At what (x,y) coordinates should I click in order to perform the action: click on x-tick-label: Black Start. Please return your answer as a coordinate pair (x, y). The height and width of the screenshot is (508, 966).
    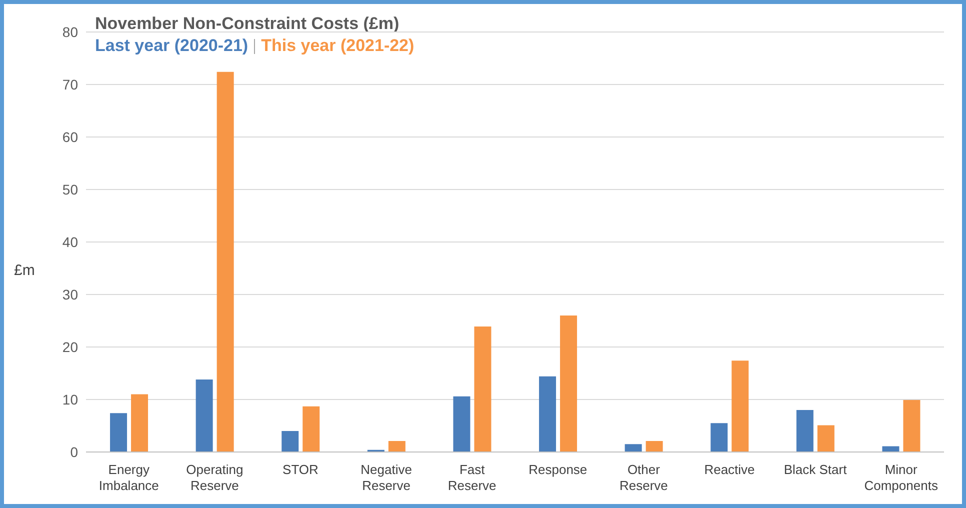
    Looking at the image, I should click on (816, 469).